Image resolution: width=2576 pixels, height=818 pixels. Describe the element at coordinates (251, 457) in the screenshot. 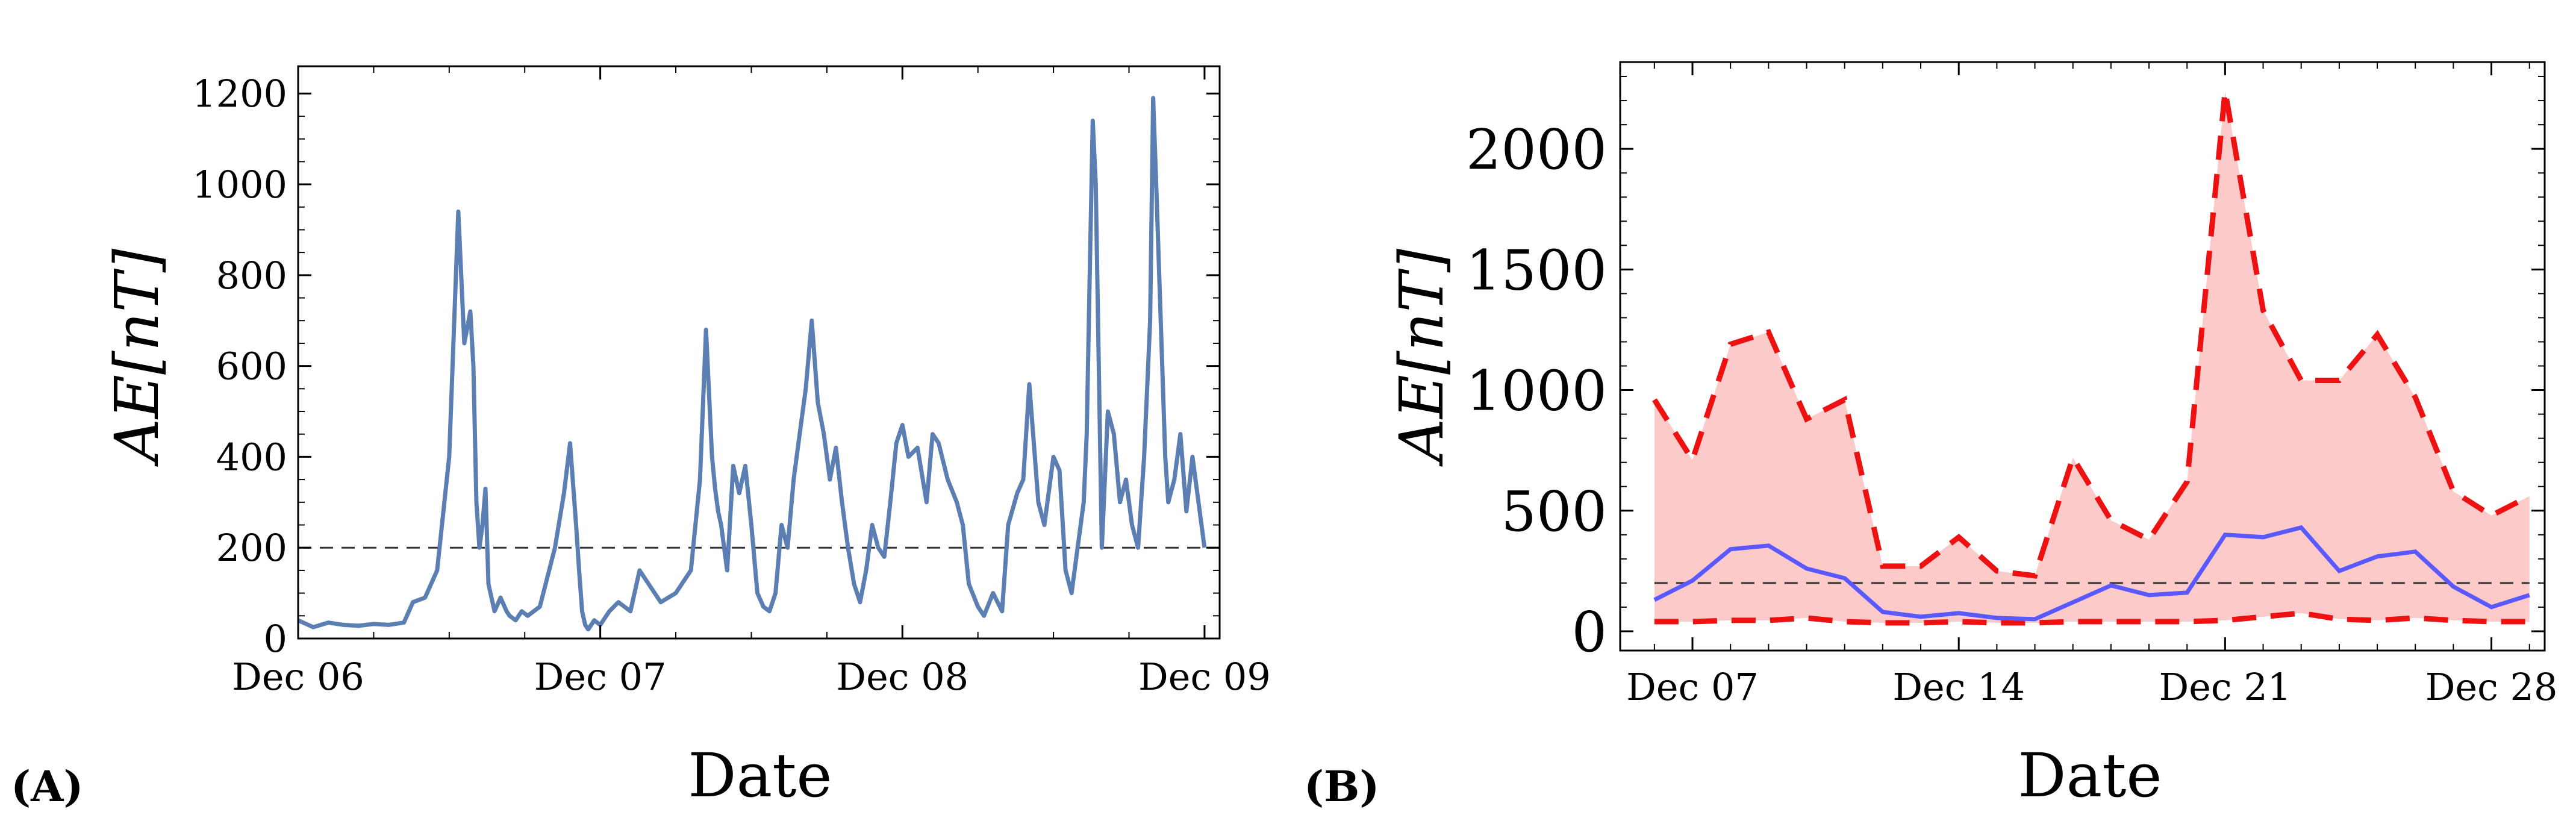

I see `y-tick-label: 400` at that location.